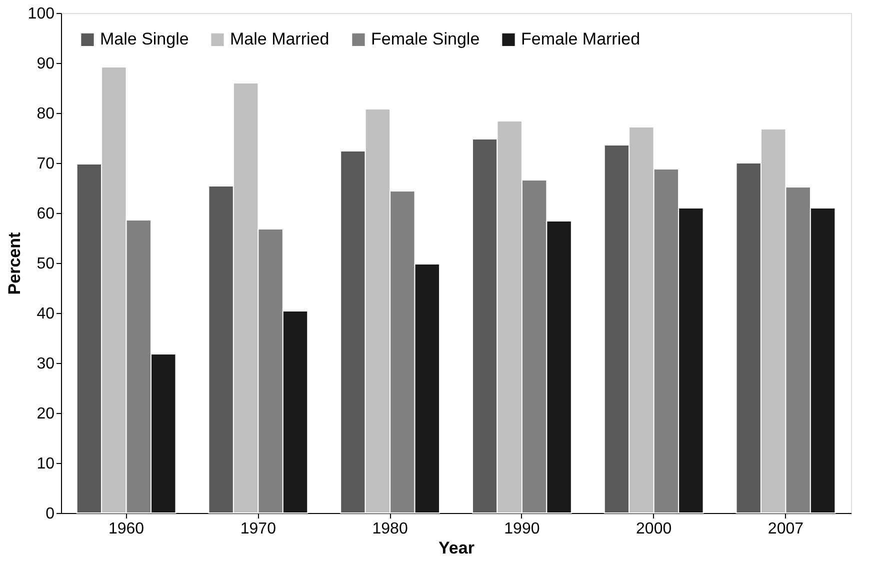 Image resolution: width=881 pixels, height=575 pixels. Describe the element at coordinates (45, 414) in the screenshot. I see `y-tick-label: 20` at that location.